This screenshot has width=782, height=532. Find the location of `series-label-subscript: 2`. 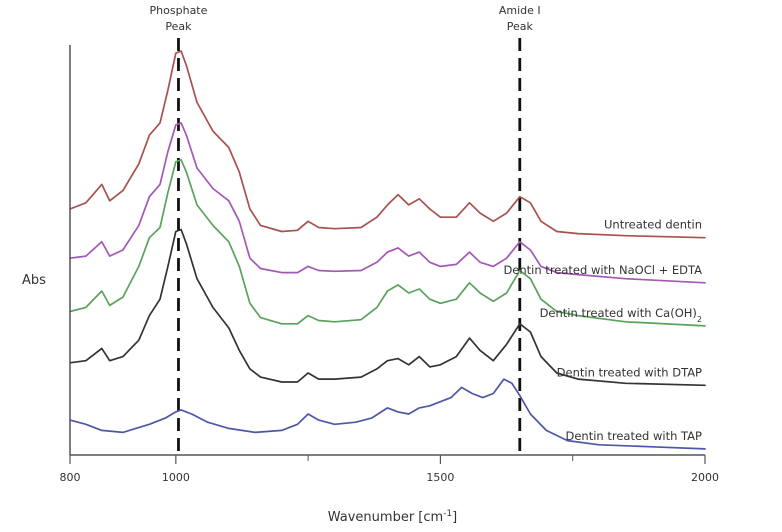

series-label-subscript: 2 is located at coordinates (699, 318).